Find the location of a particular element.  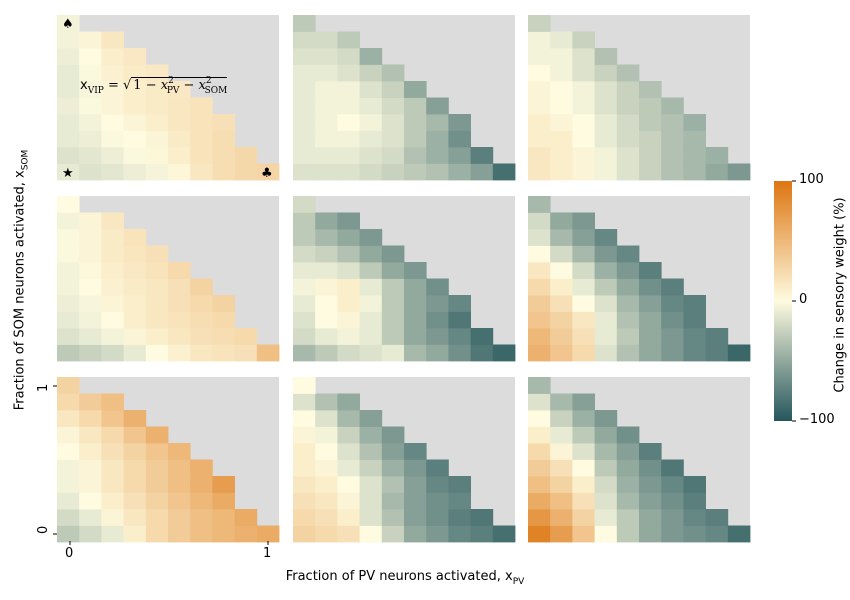

vip-formula-annotation: xVIP = √ 1 − x2PV − x2SOM is located at coordinates (154, 86).